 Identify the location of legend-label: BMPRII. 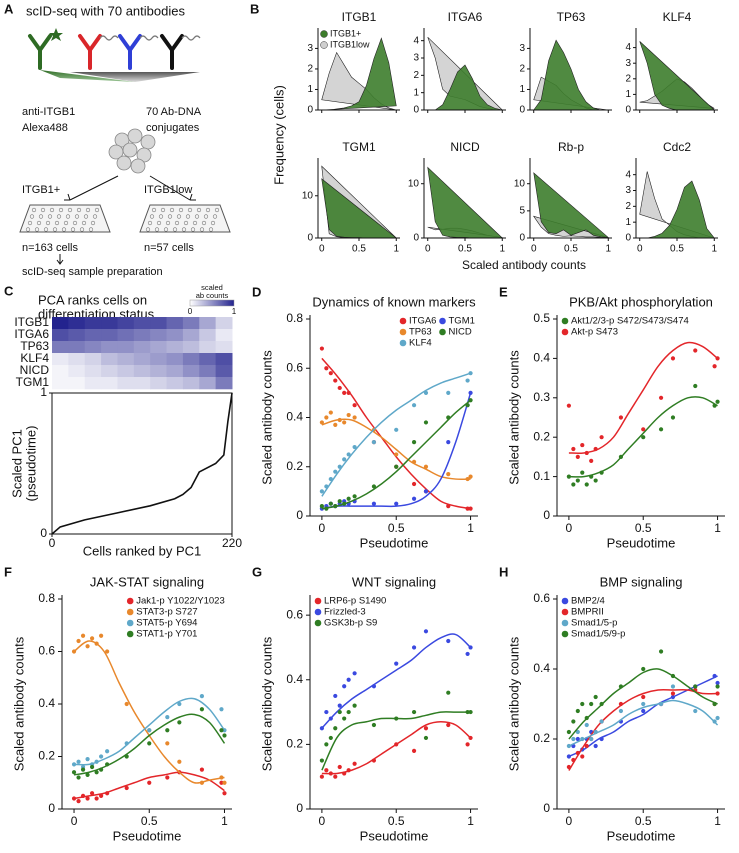
(587, 612).